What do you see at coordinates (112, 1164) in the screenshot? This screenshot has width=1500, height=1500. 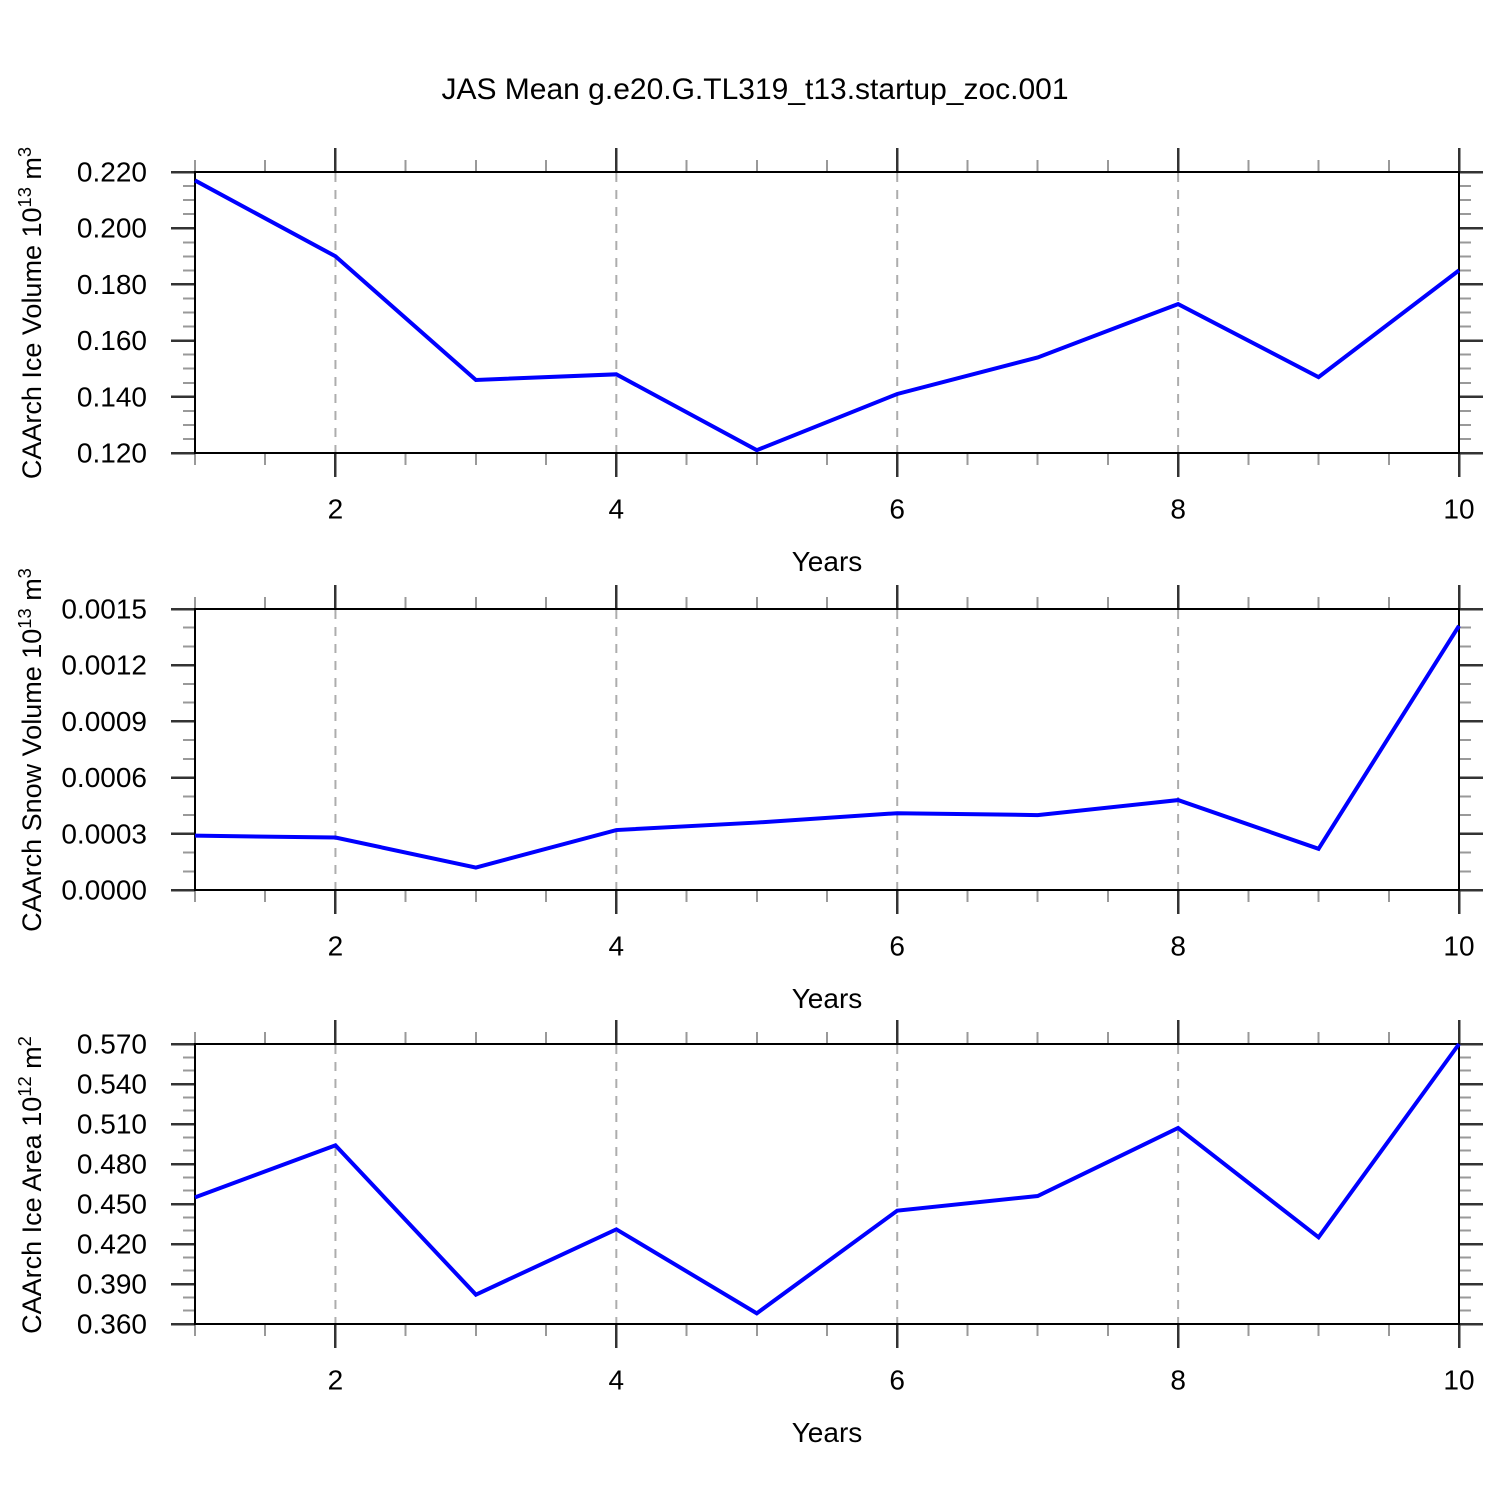 I see `y-tick-label: 0.480` at bounding box center [112, 1164].